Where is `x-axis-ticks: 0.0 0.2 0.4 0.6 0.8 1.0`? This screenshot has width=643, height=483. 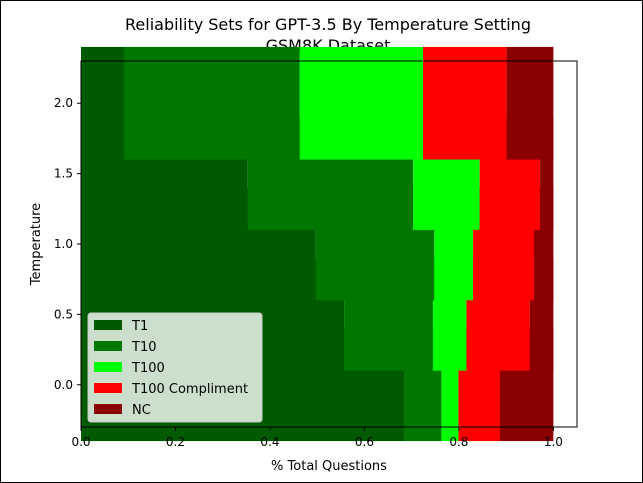 x-axis-ticks: 0.0 0.2 0.4 0.6 0.8 1.0 is located at coordinates (317, 438).